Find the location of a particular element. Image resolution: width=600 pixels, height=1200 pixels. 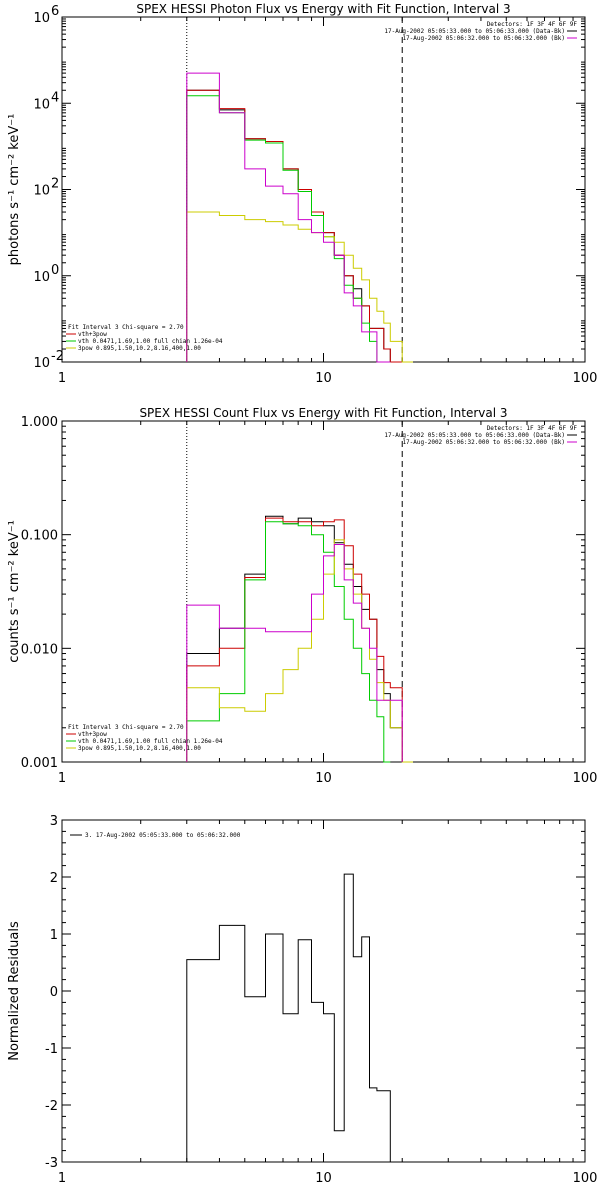

y-tick-exponent: 4 is located at coordinates (55, 97).